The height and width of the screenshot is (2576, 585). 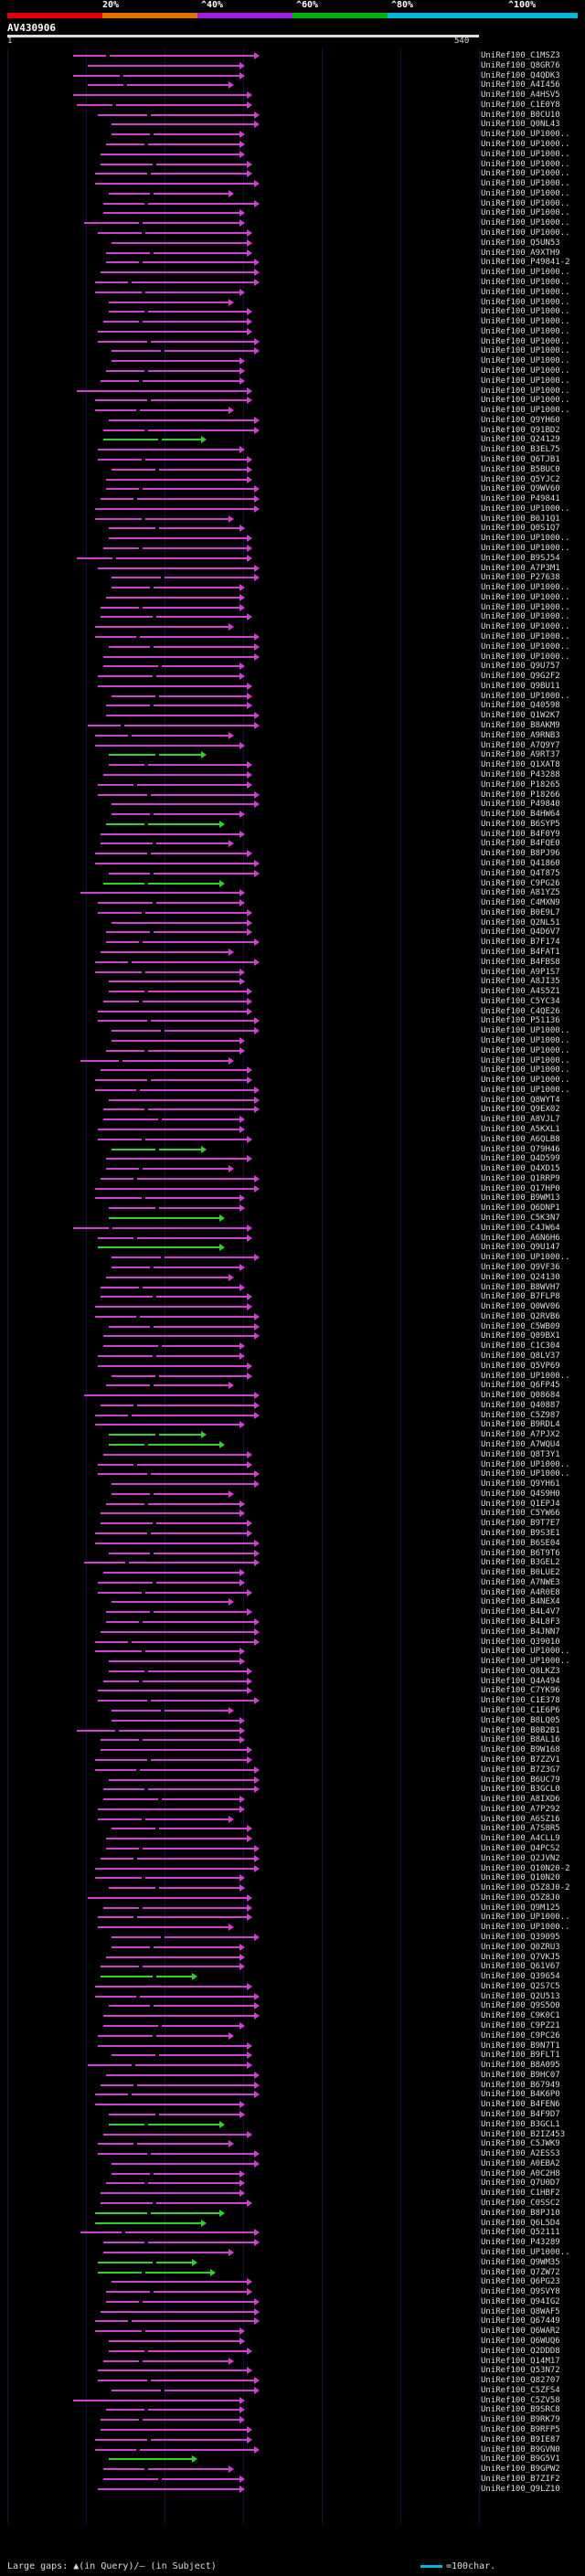 What do you see at coordinates (520, 1582) in the screenshot?
I see `hit-label: UniRef100_A7NWE3` at bounding box center [520, 1582].